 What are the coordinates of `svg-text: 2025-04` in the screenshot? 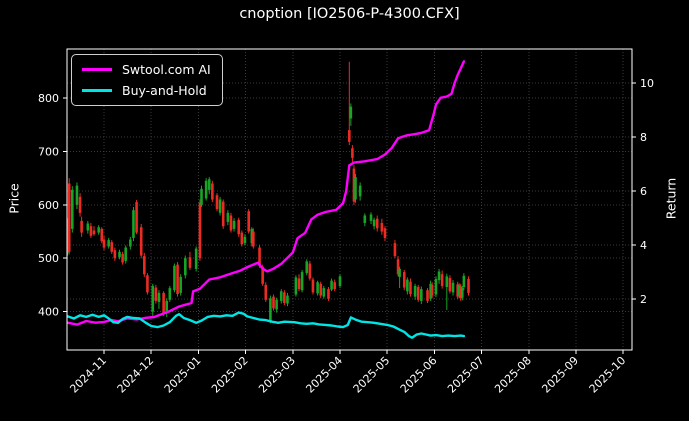 It's located at (324, 375).